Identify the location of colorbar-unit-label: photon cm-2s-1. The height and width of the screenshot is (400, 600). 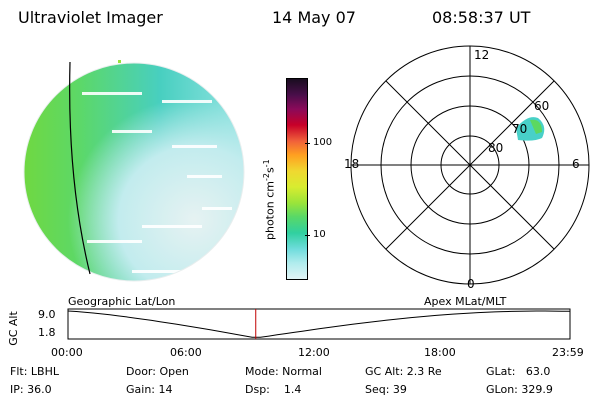
(269, 199).